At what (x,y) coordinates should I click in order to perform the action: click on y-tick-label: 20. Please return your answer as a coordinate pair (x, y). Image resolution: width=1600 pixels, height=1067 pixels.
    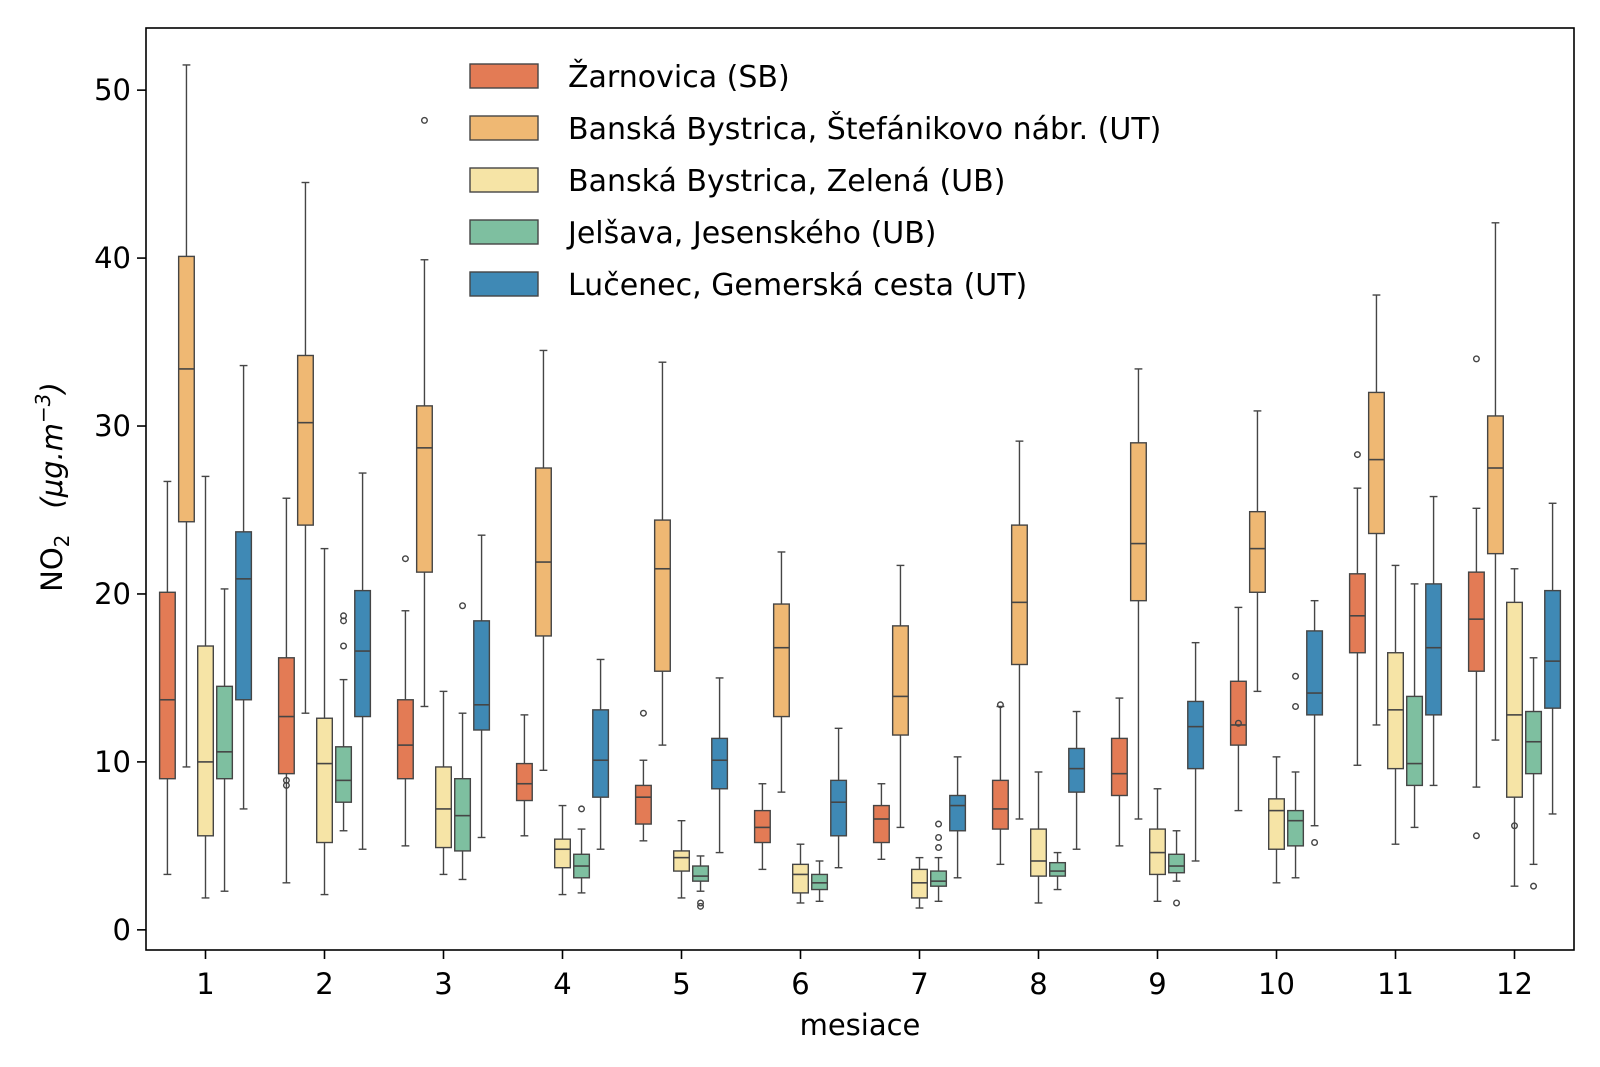
    Looking at the image, I should click on (112, 594).